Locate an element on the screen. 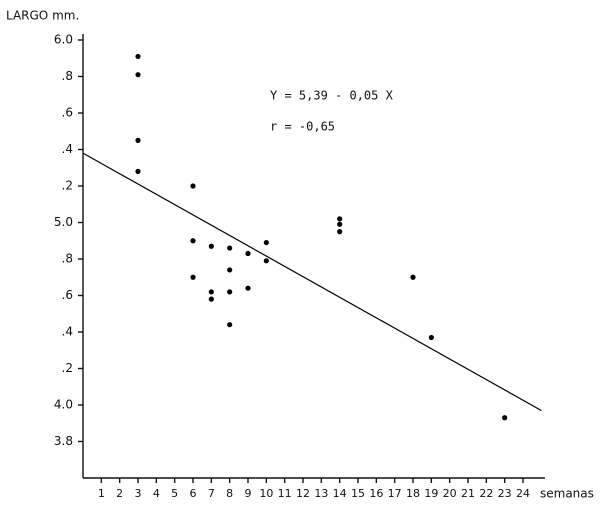 The image size is (600, 509). x-tick-label: 11 is located at coordinates (285, 493).